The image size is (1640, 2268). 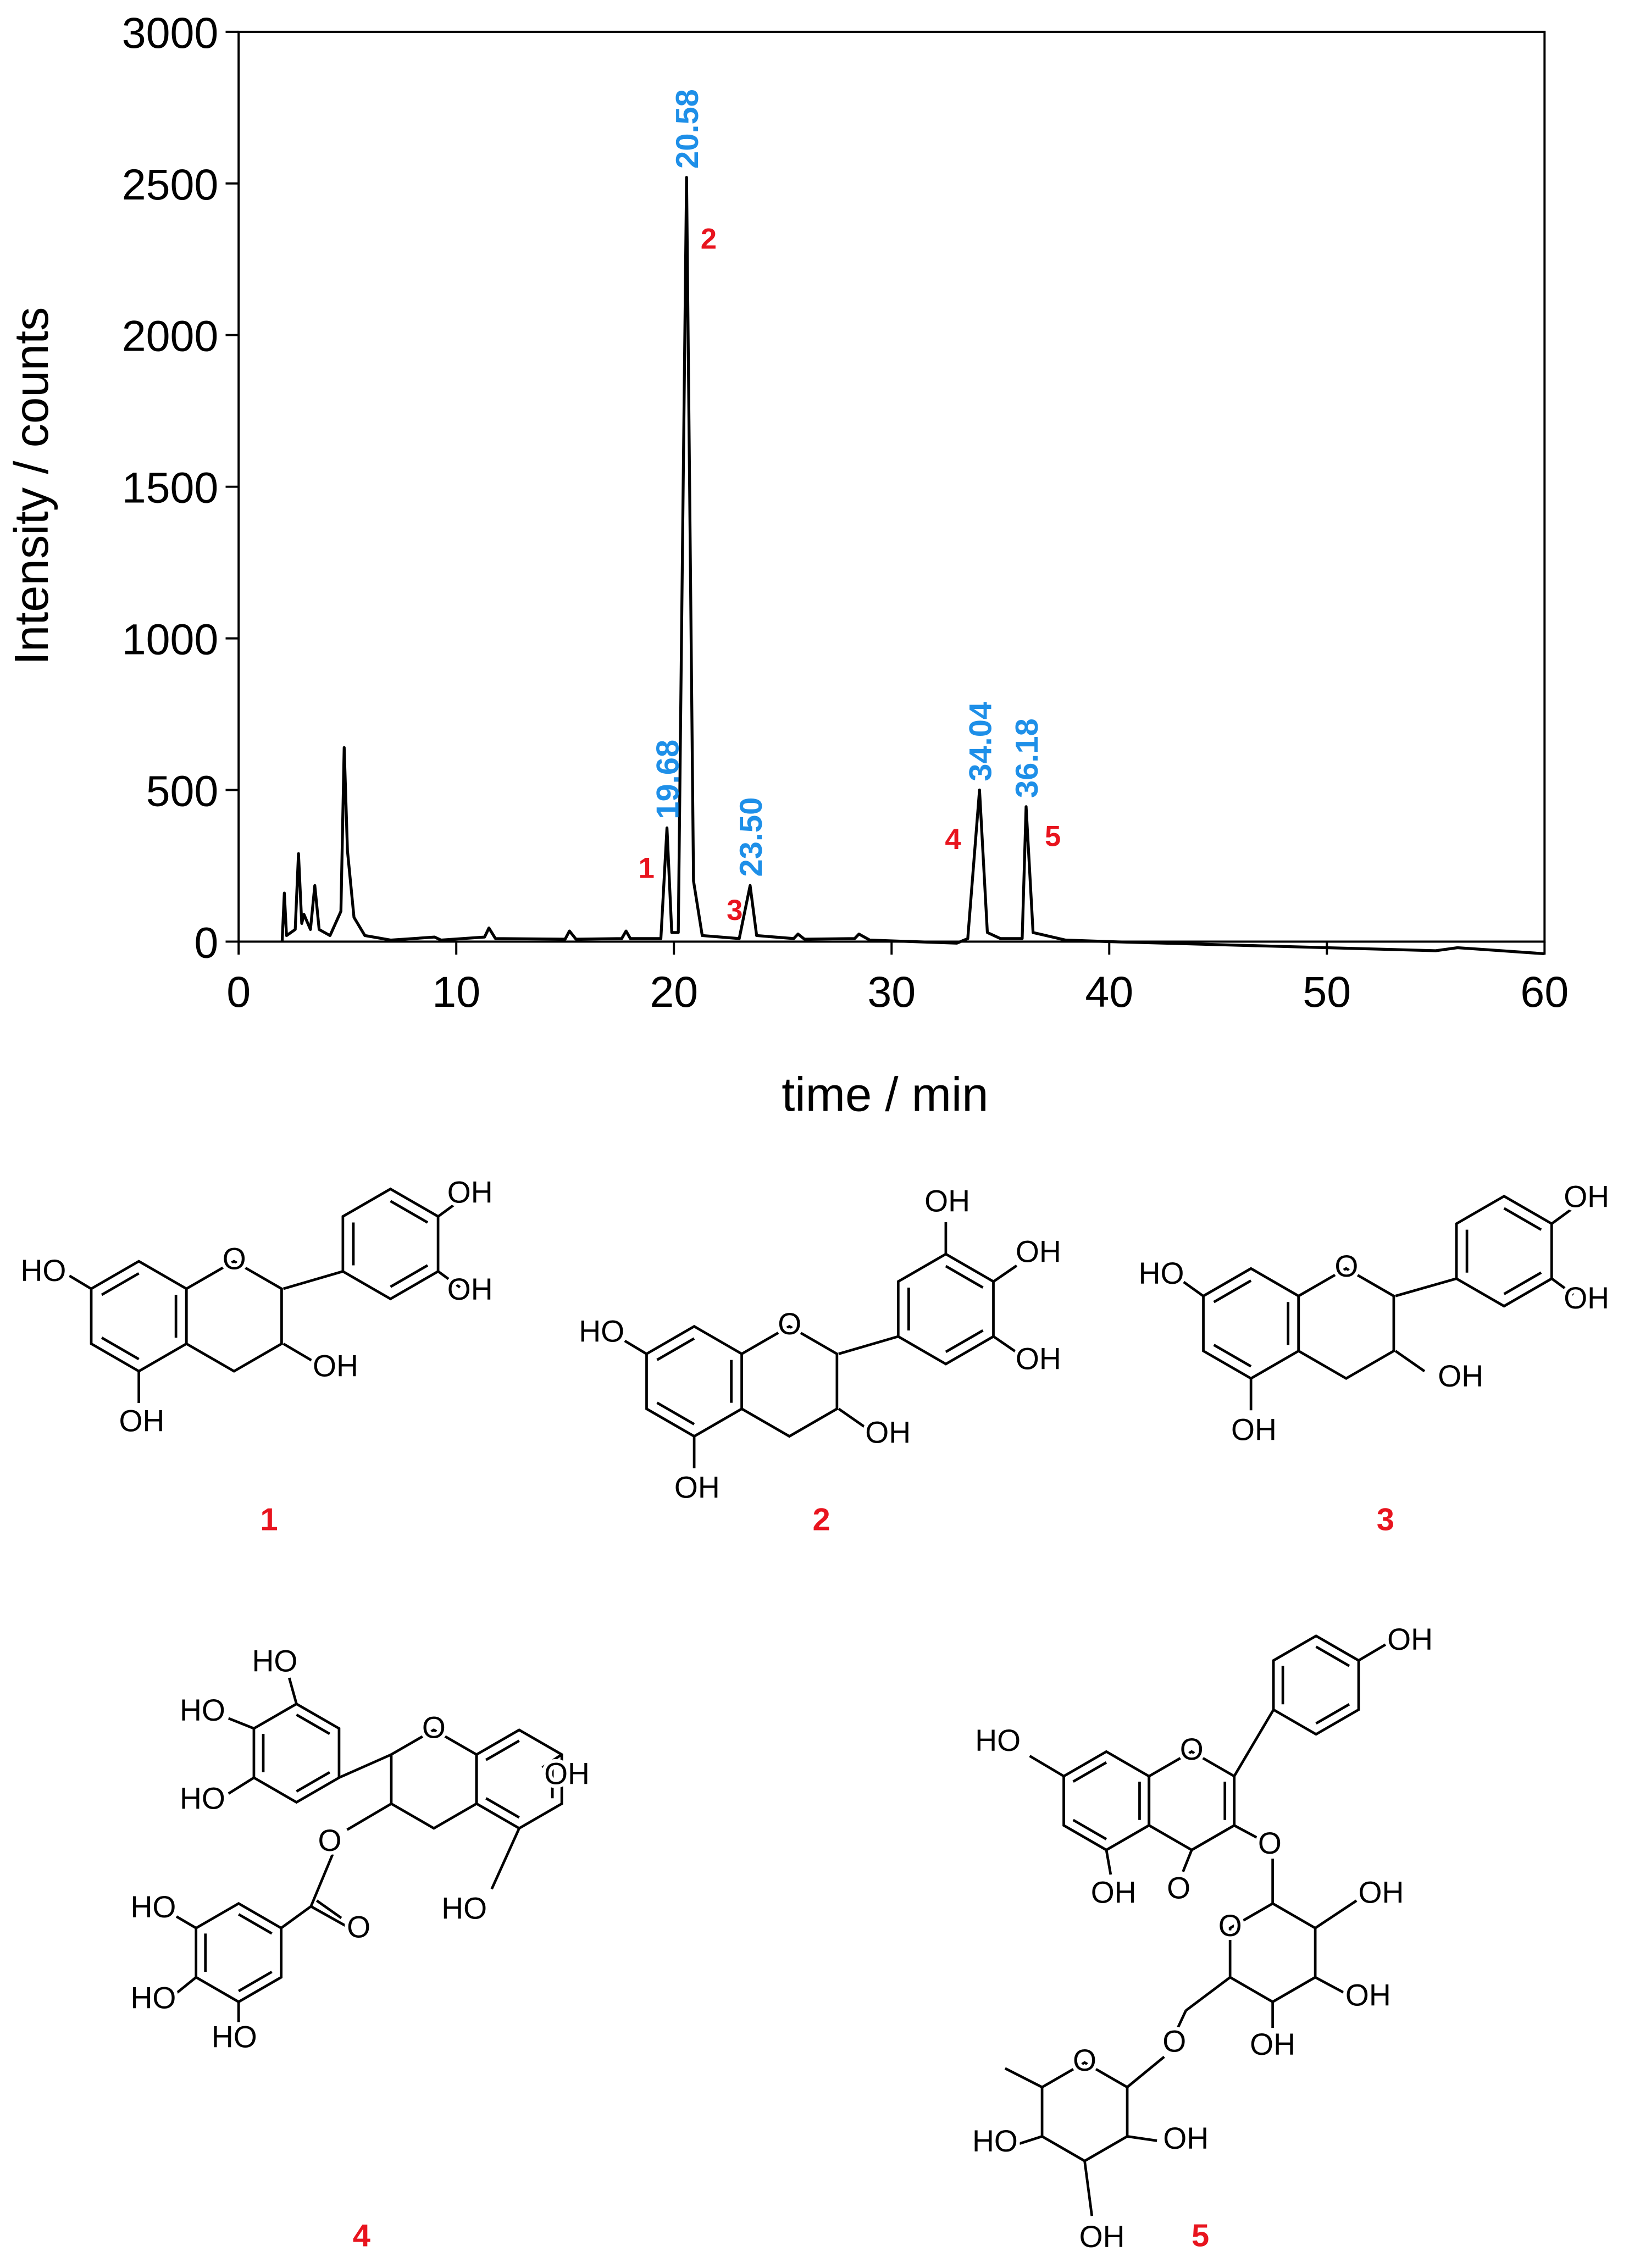 I want to click on peak-time-label: 23.50, so click(x=752, y=837).